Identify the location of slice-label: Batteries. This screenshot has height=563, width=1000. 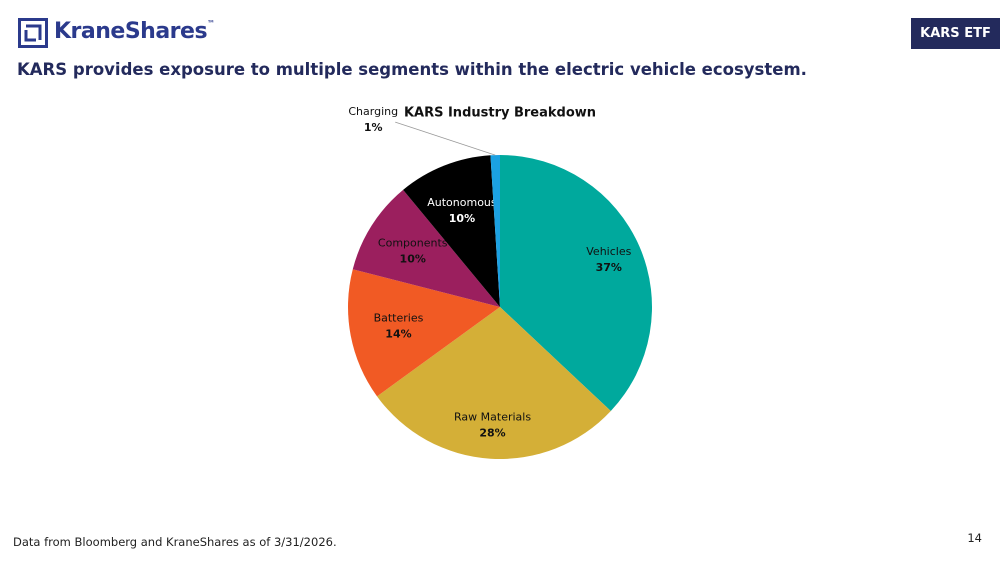
(399, 317).